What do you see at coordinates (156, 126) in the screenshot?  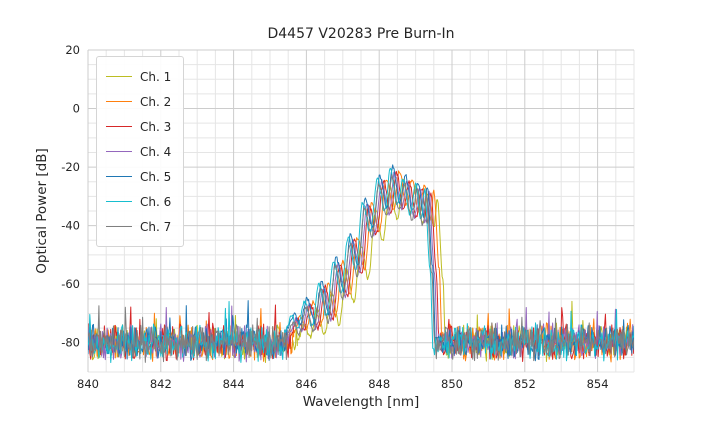 I see `legend-label: Ch. 3` at bounding box center [156, 126].